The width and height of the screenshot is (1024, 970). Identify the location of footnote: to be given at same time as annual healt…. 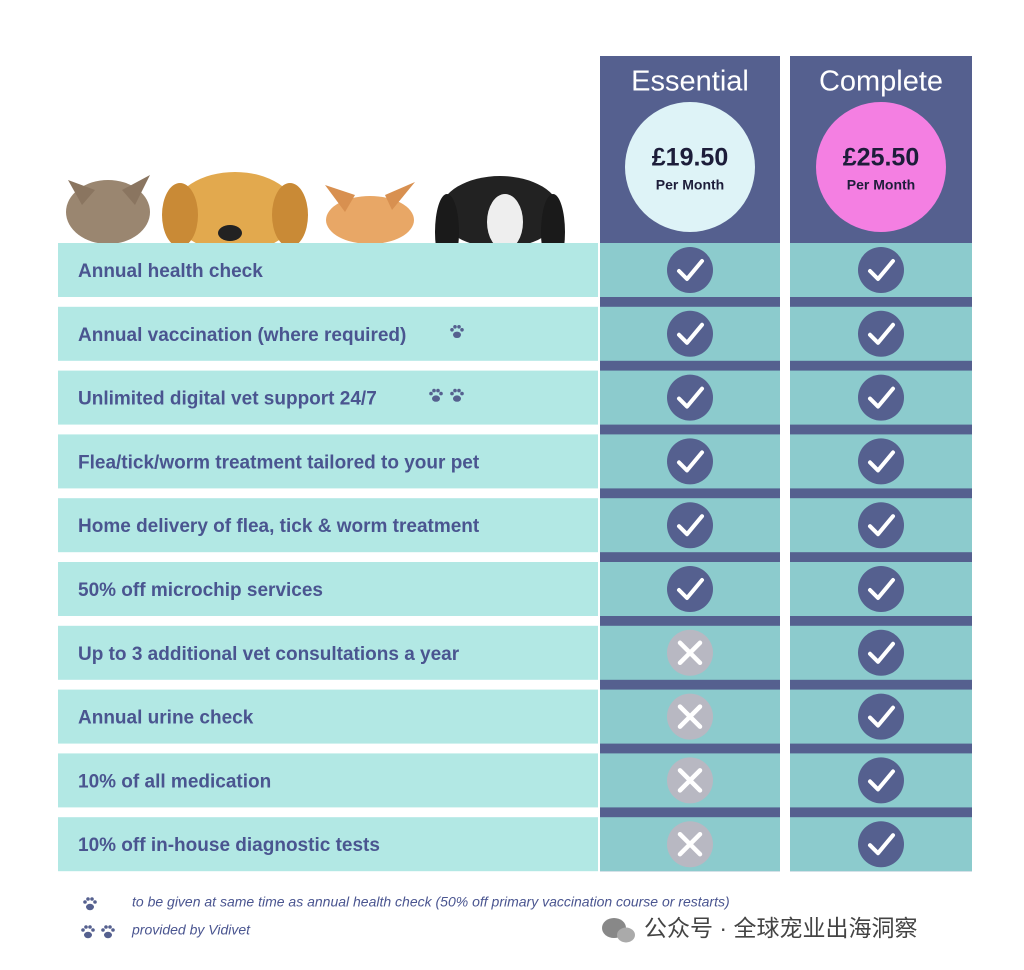
(431, 902).